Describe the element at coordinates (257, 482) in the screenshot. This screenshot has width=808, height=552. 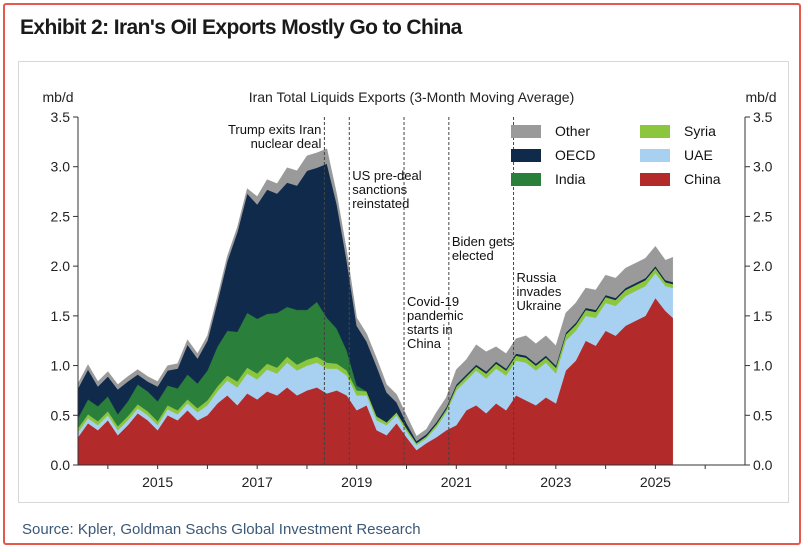
I see `x-tick-label: 2017` at that location.